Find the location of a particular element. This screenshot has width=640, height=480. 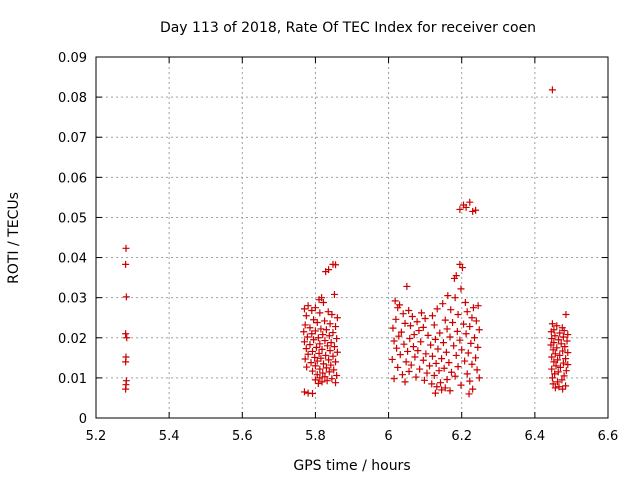

y-tick-label: 0 is located at coordinates (83, 419).